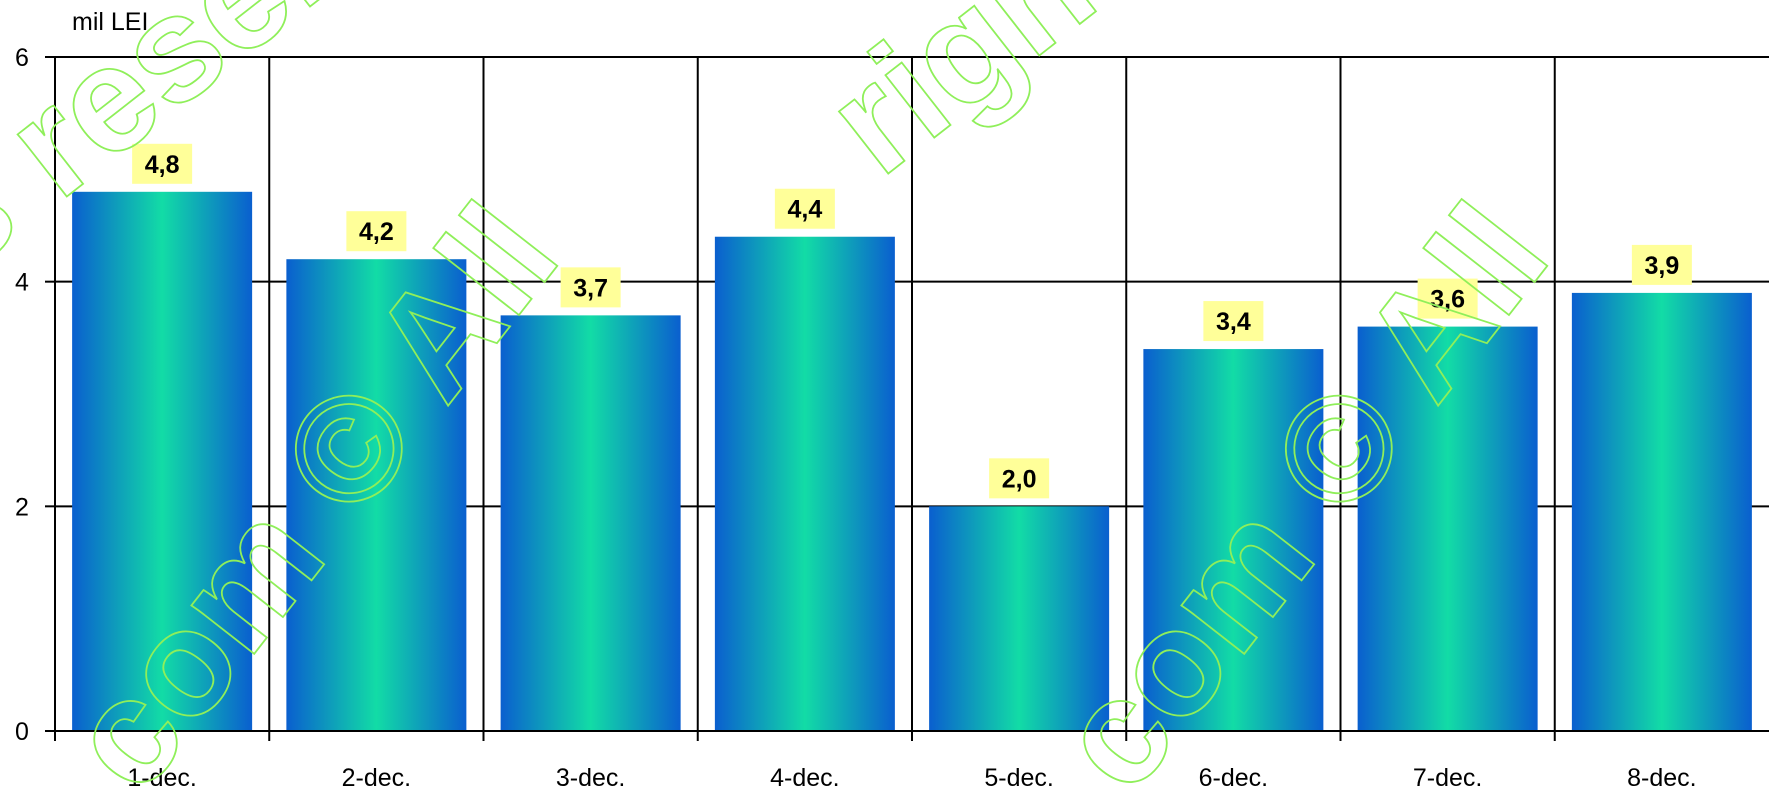  I want to click on x-tick-label: 4-dec., so click(804, 778).